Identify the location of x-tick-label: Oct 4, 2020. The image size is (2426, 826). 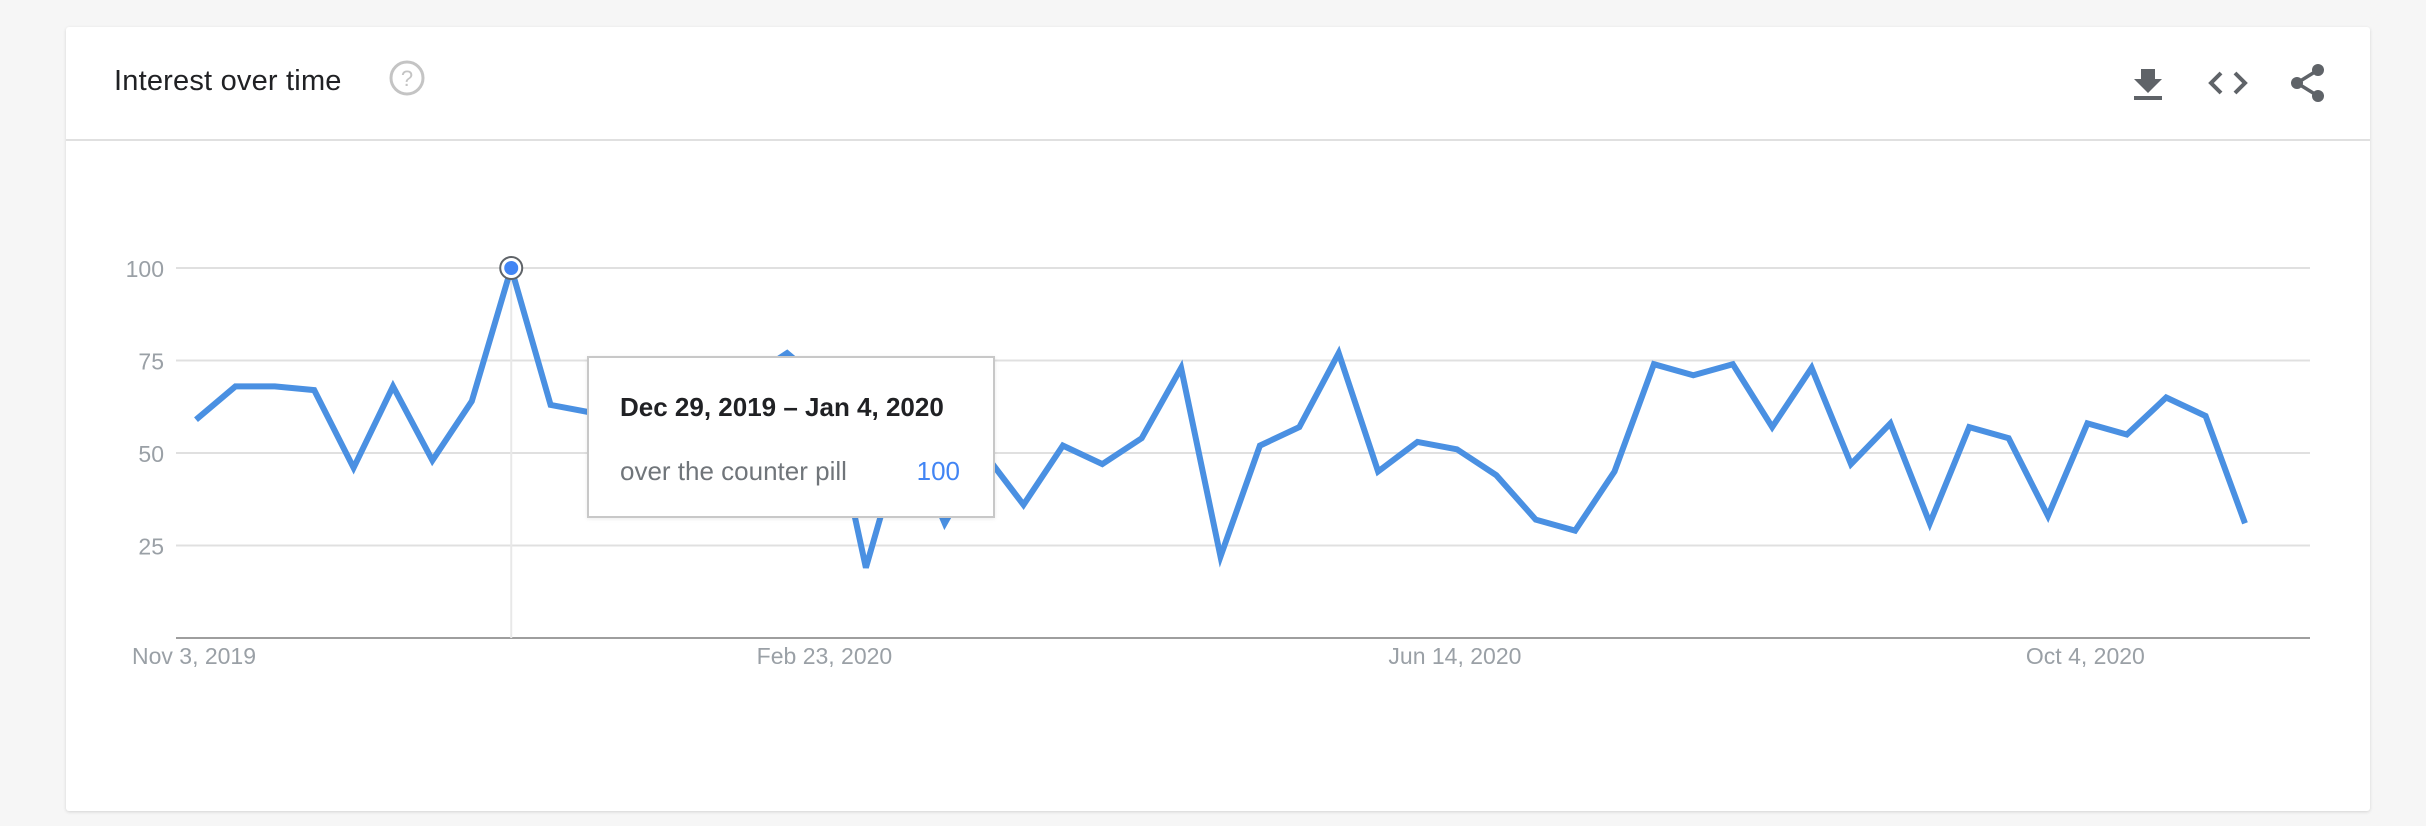
(2085, 656).